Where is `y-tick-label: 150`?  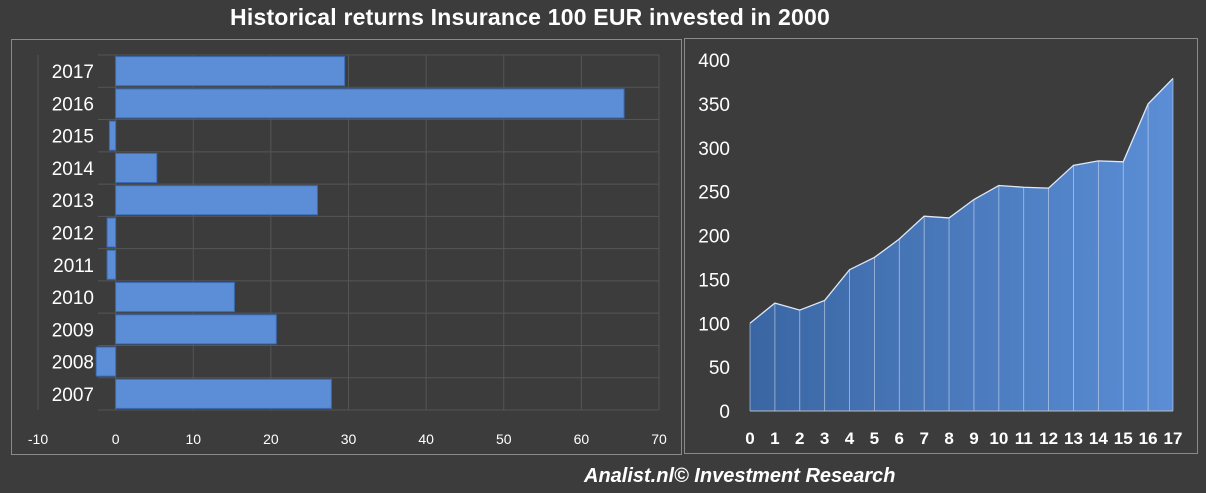
y-tick-label: 150 is located at coordinates (714, 280).